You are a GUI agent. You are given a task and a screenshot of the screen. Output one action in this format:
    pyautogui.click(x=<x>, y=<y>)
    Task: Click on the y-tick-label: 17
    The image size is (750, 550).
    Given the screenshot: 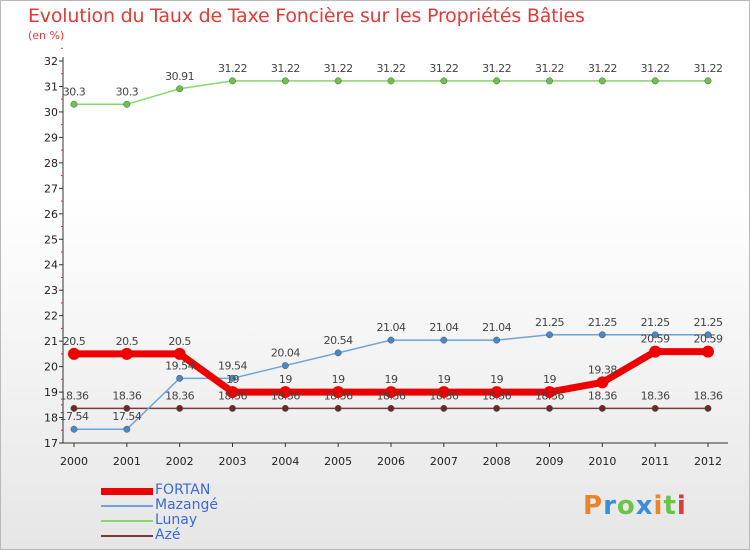 What is the action you would take?
    pyautogui.click(x=51, y=443)
    